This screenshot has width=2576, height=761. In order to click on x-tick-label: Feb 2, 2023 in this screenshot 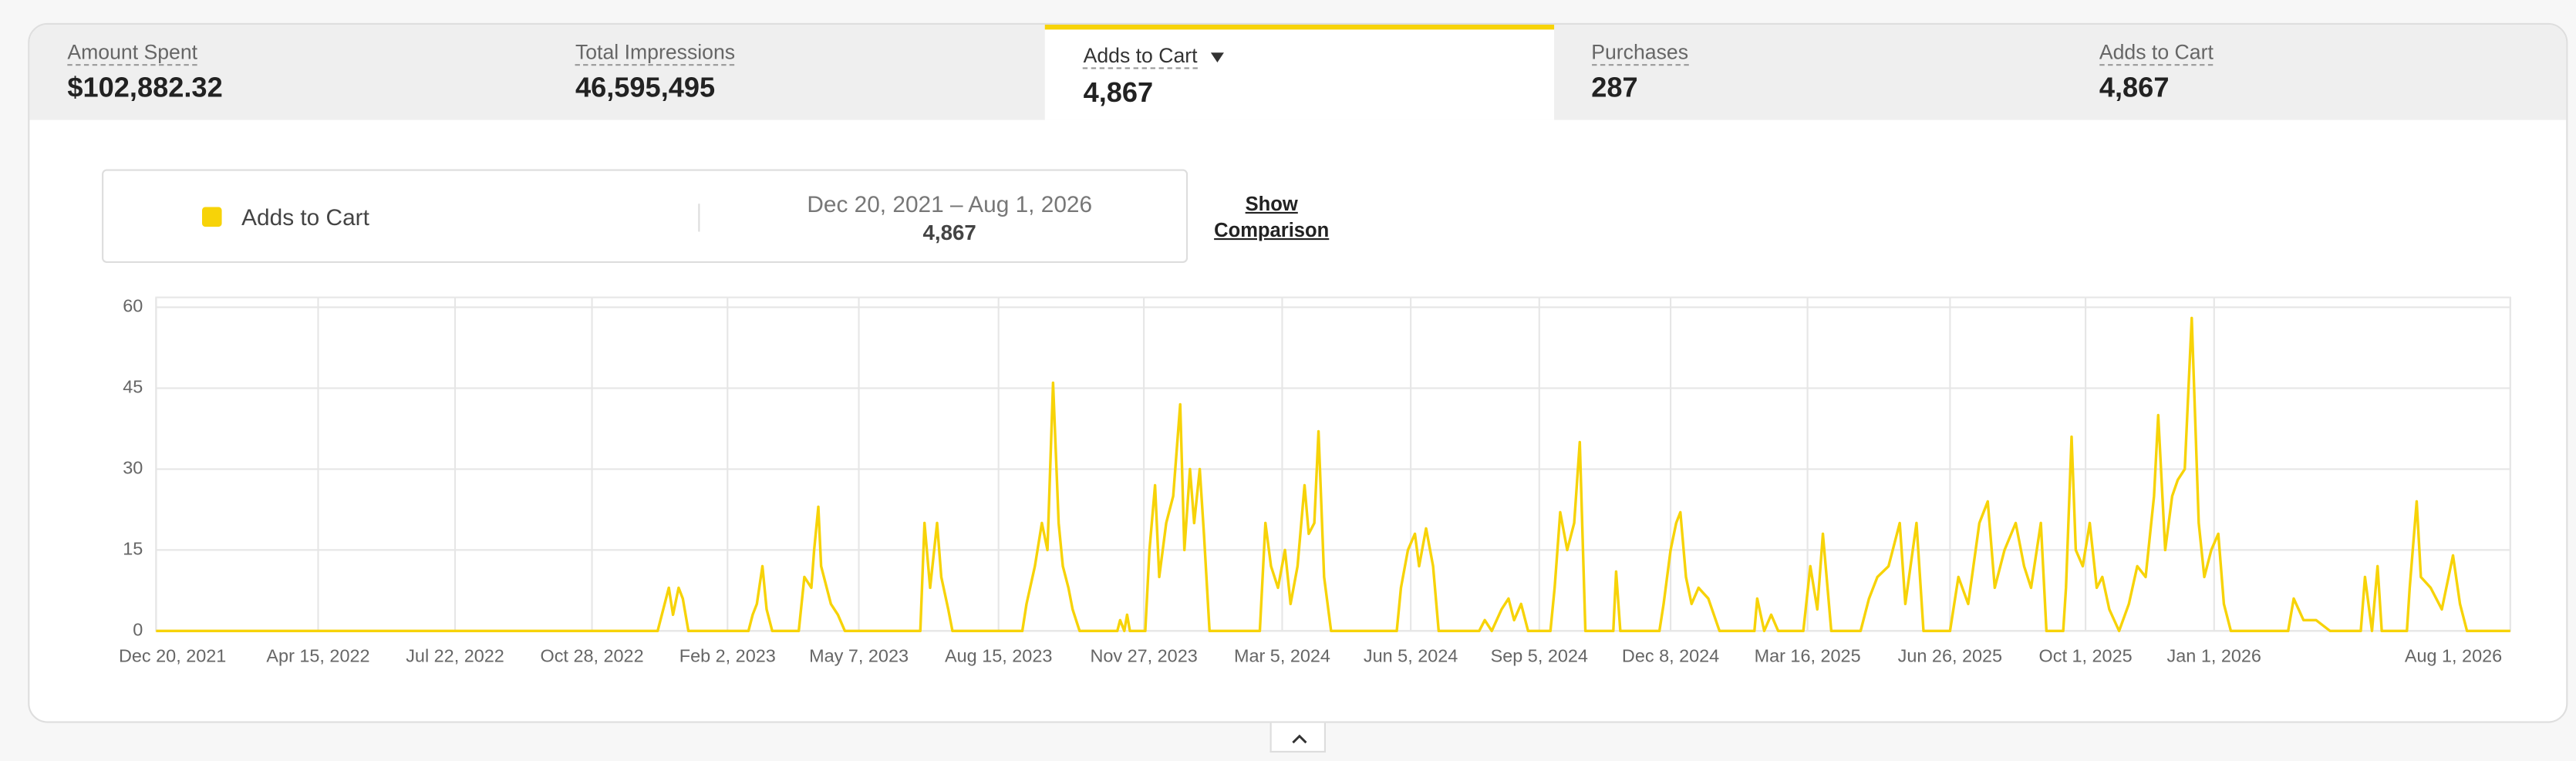, I will do `click(727, 656)`.